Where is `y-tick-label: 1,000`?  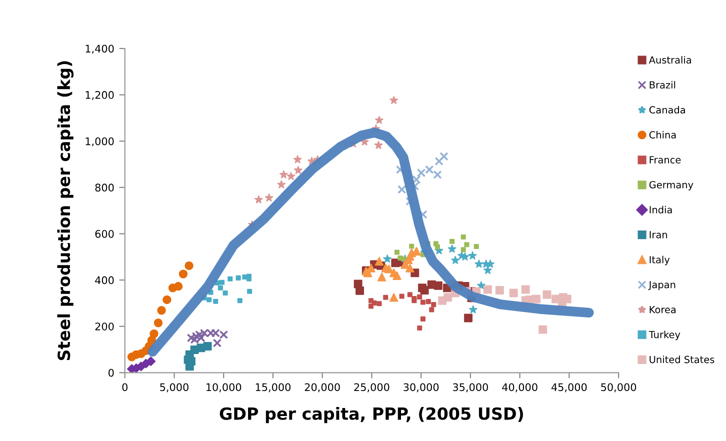
y-tick-label: 1,000 is located at coordinates (100, 141).